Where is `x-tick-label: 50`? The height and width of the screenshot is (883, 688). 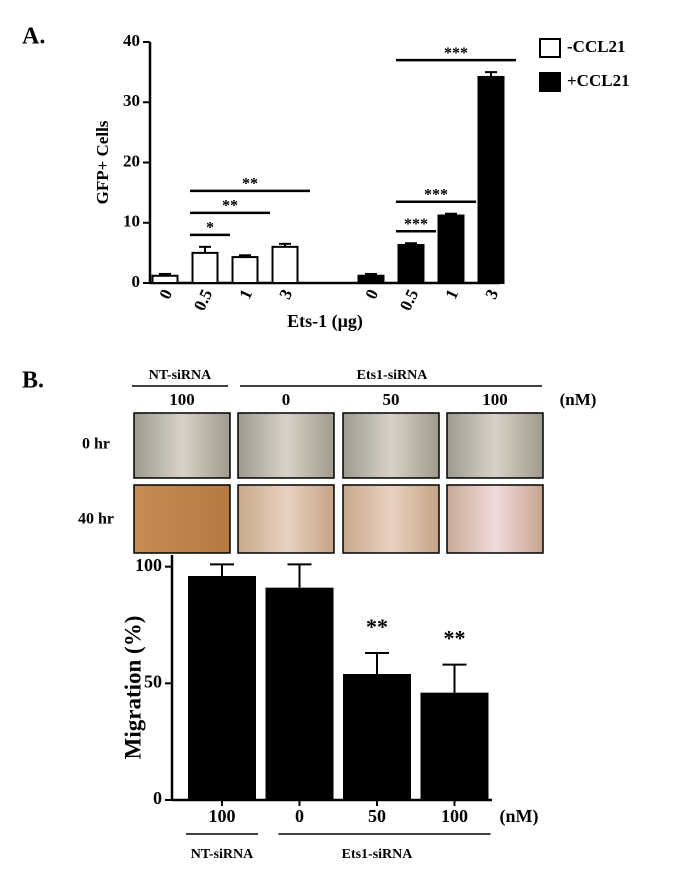 x-tick-label: 50 is located at coordinates (377, 816).